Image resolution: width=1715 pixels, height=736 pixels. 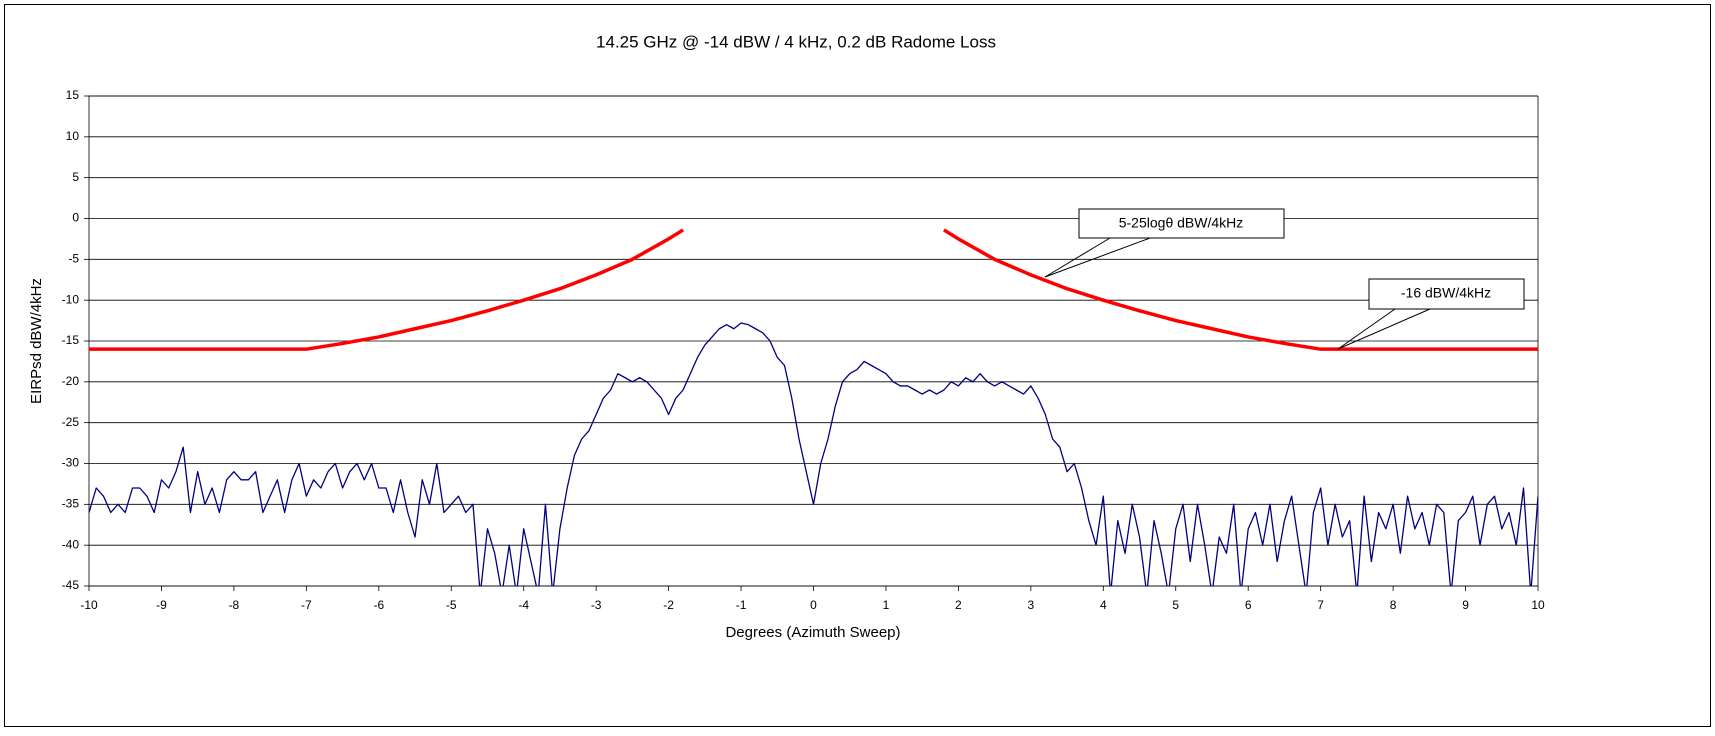 I want to click on x-tick-label: 6, so click(x=1248, y=605).